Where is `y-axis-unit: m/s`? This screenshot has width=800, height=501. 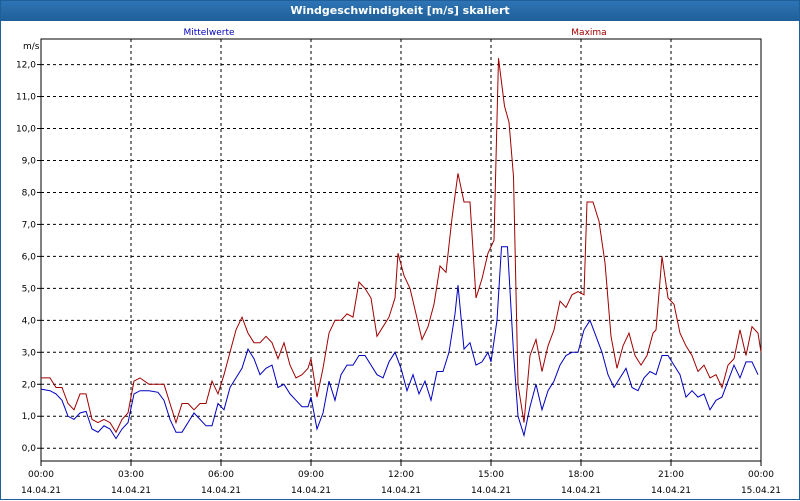
y-axis-unit: m/s is located at coordinates (31, 47).